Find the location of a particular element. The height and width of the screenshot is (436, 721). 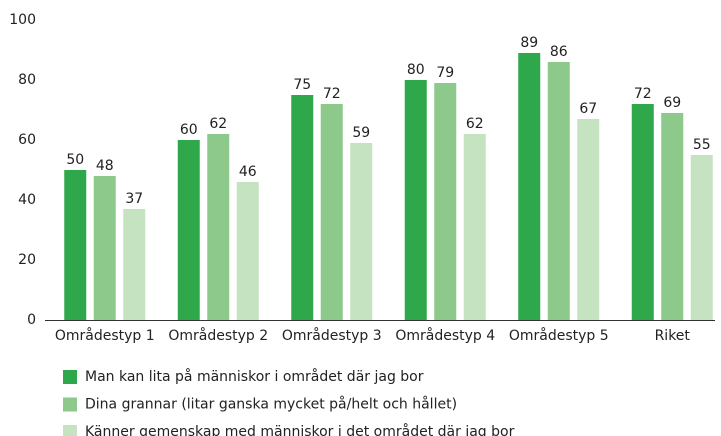

value-label: 75 is located at coordinates (302, 85).